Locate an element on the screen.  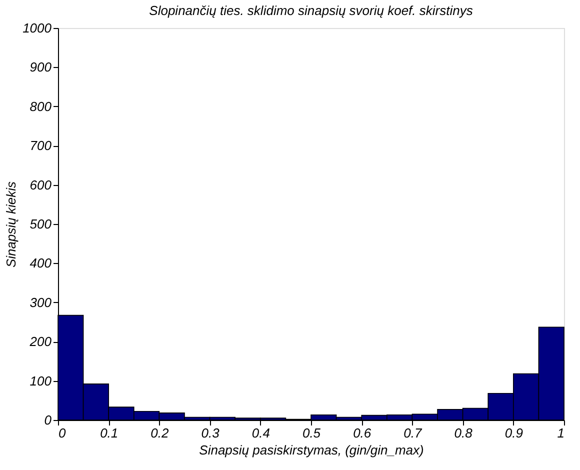
y-axis-title: Sinapsių kiekis is located at coordinates (11, 224).